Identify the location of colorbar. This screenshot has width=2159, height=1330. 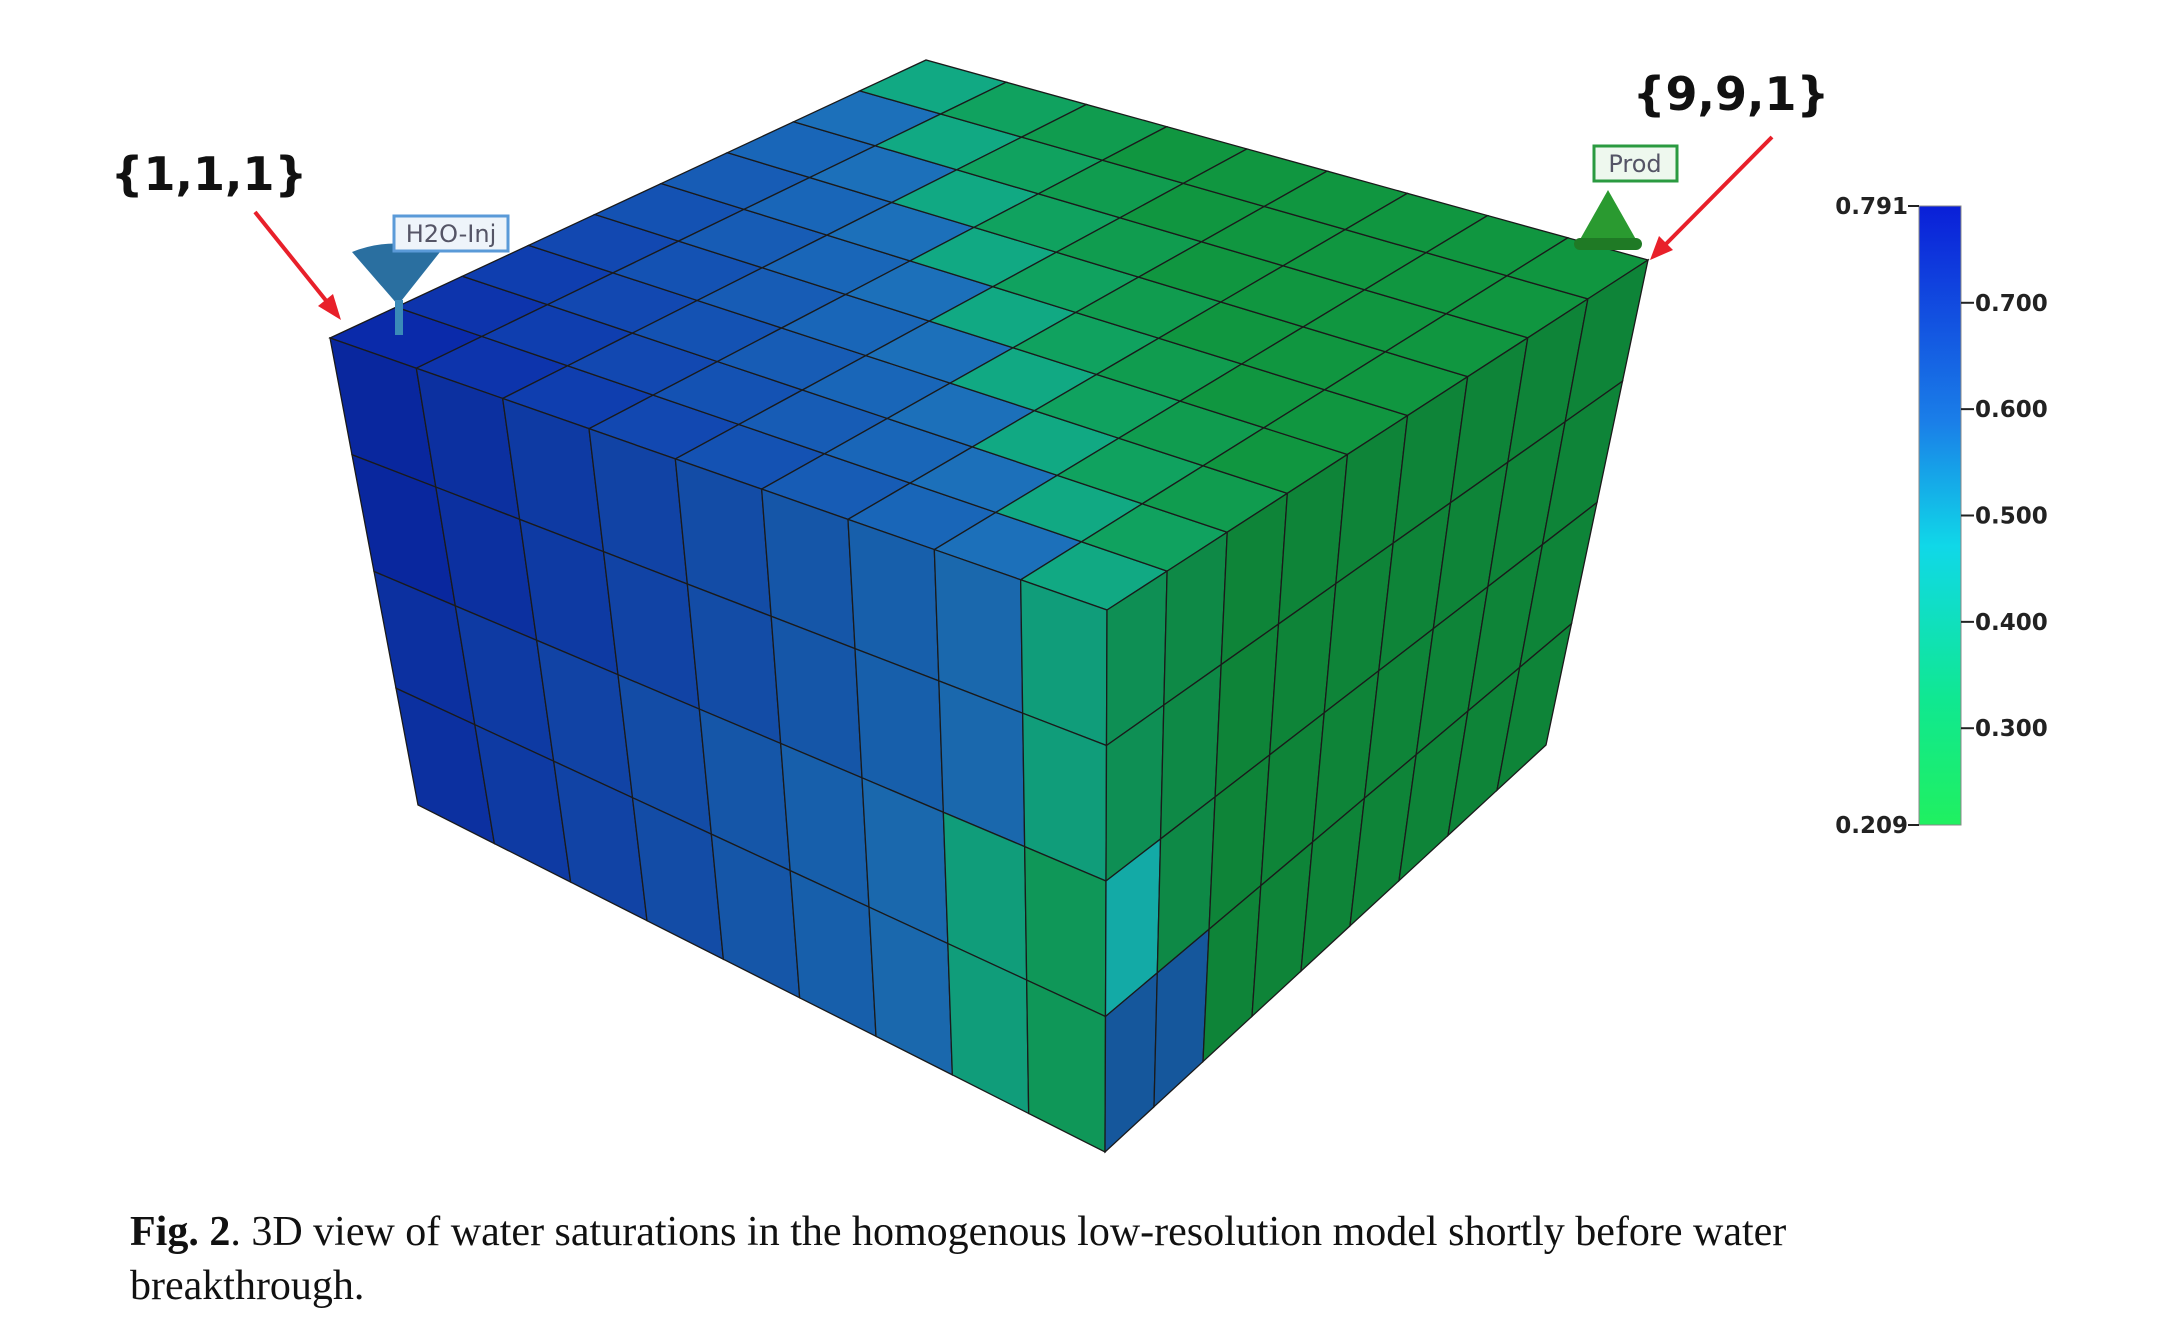
(1940, 515).